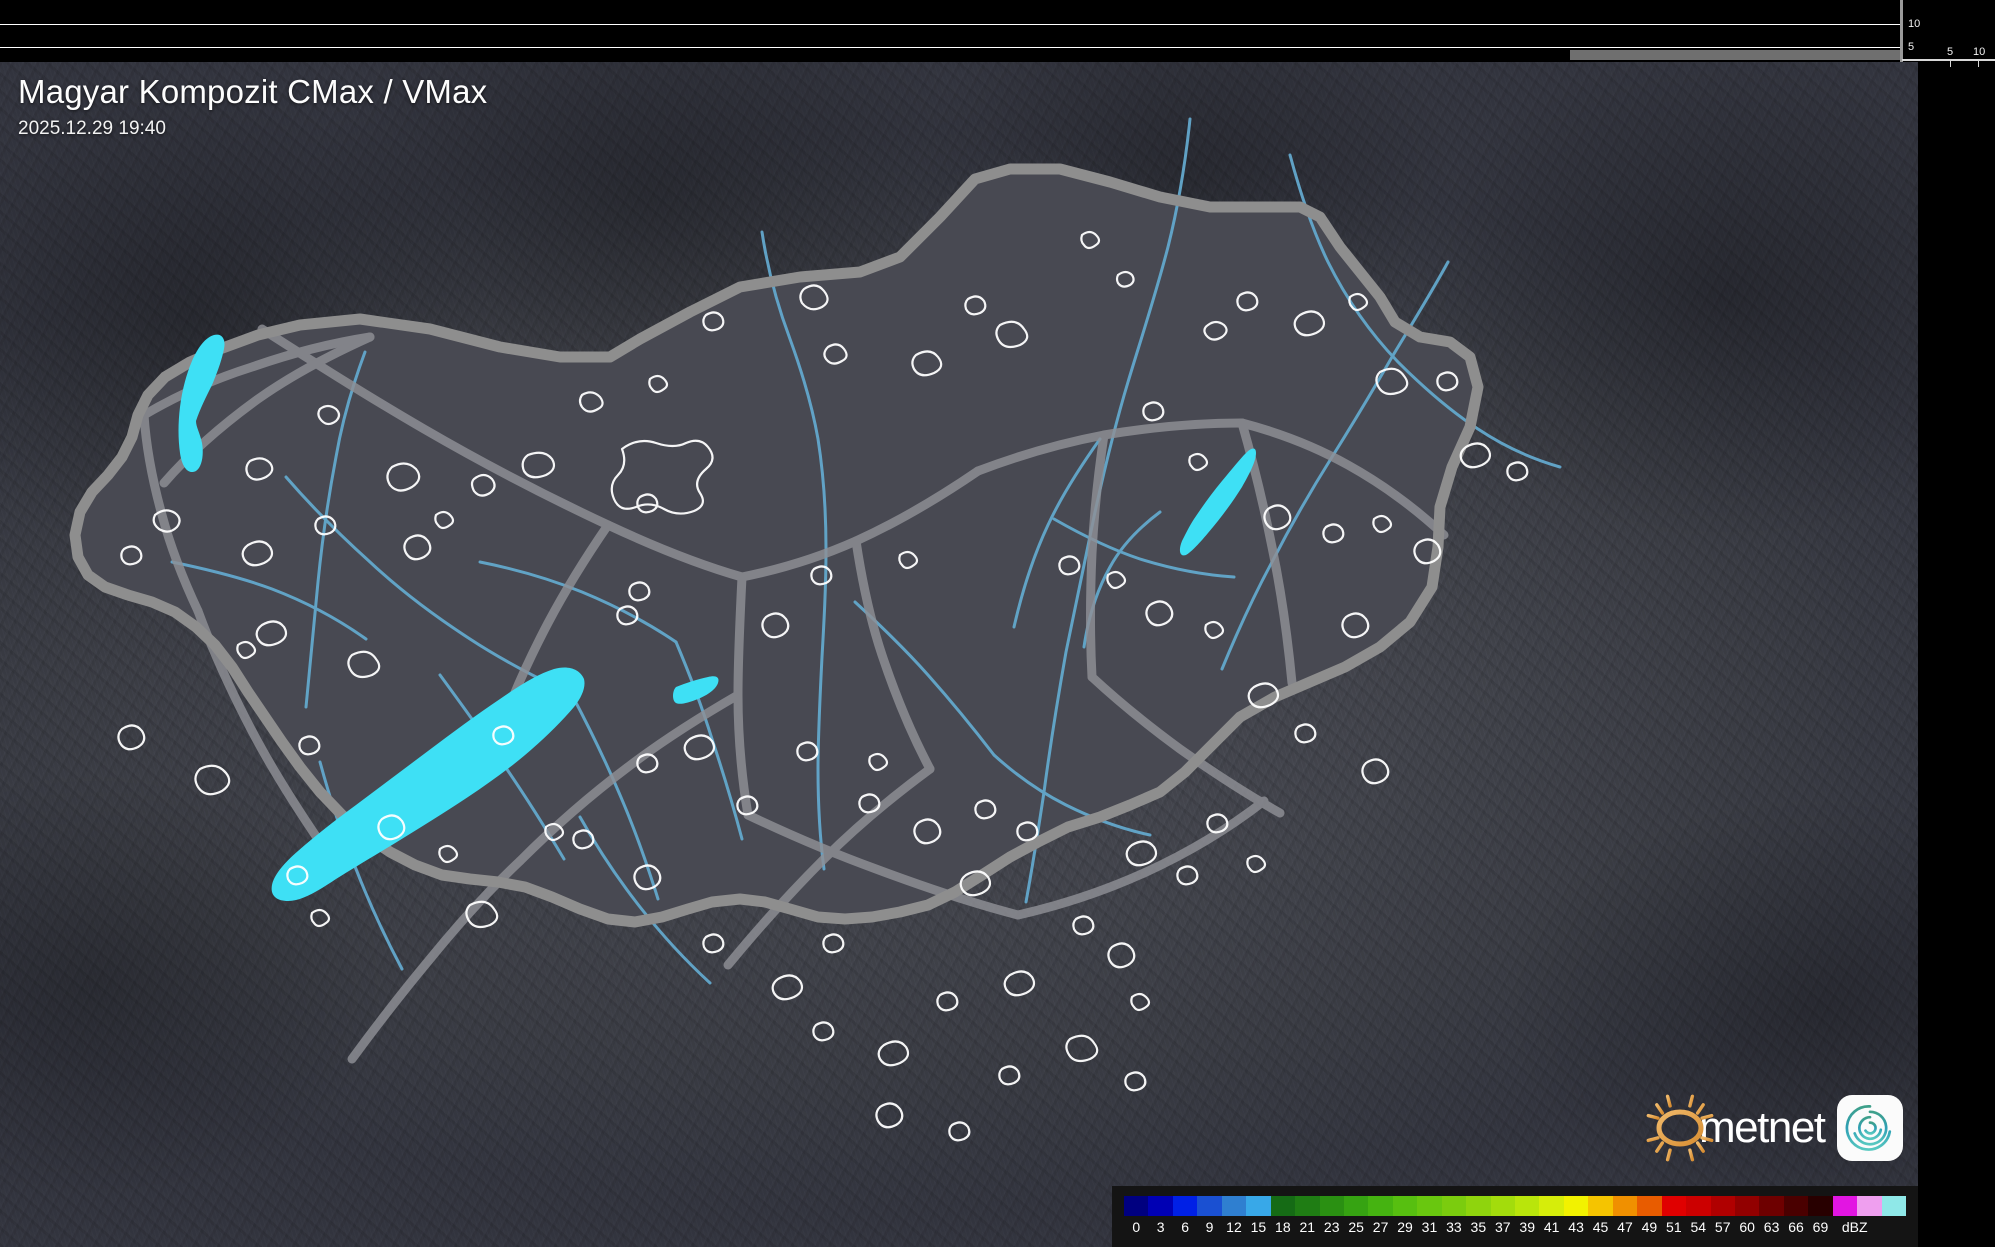 The height and width of the screenshot is (1247, 1995). What do you see at coordinates (1735, 55) in the screenshot?
I see `chart-grey-bar` at bounding box center [1735, 55].